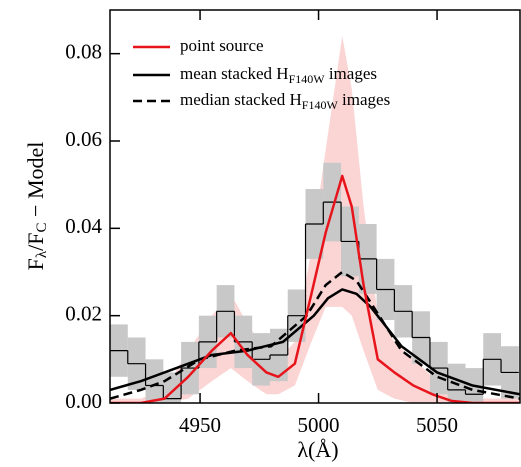 Image resolution: width=521 pixels, height=467 pixels. What do you see at coordinates (200, 425) in the screenshot?
I see `x-tick-label: 4950` at bounding box center [200, 425].